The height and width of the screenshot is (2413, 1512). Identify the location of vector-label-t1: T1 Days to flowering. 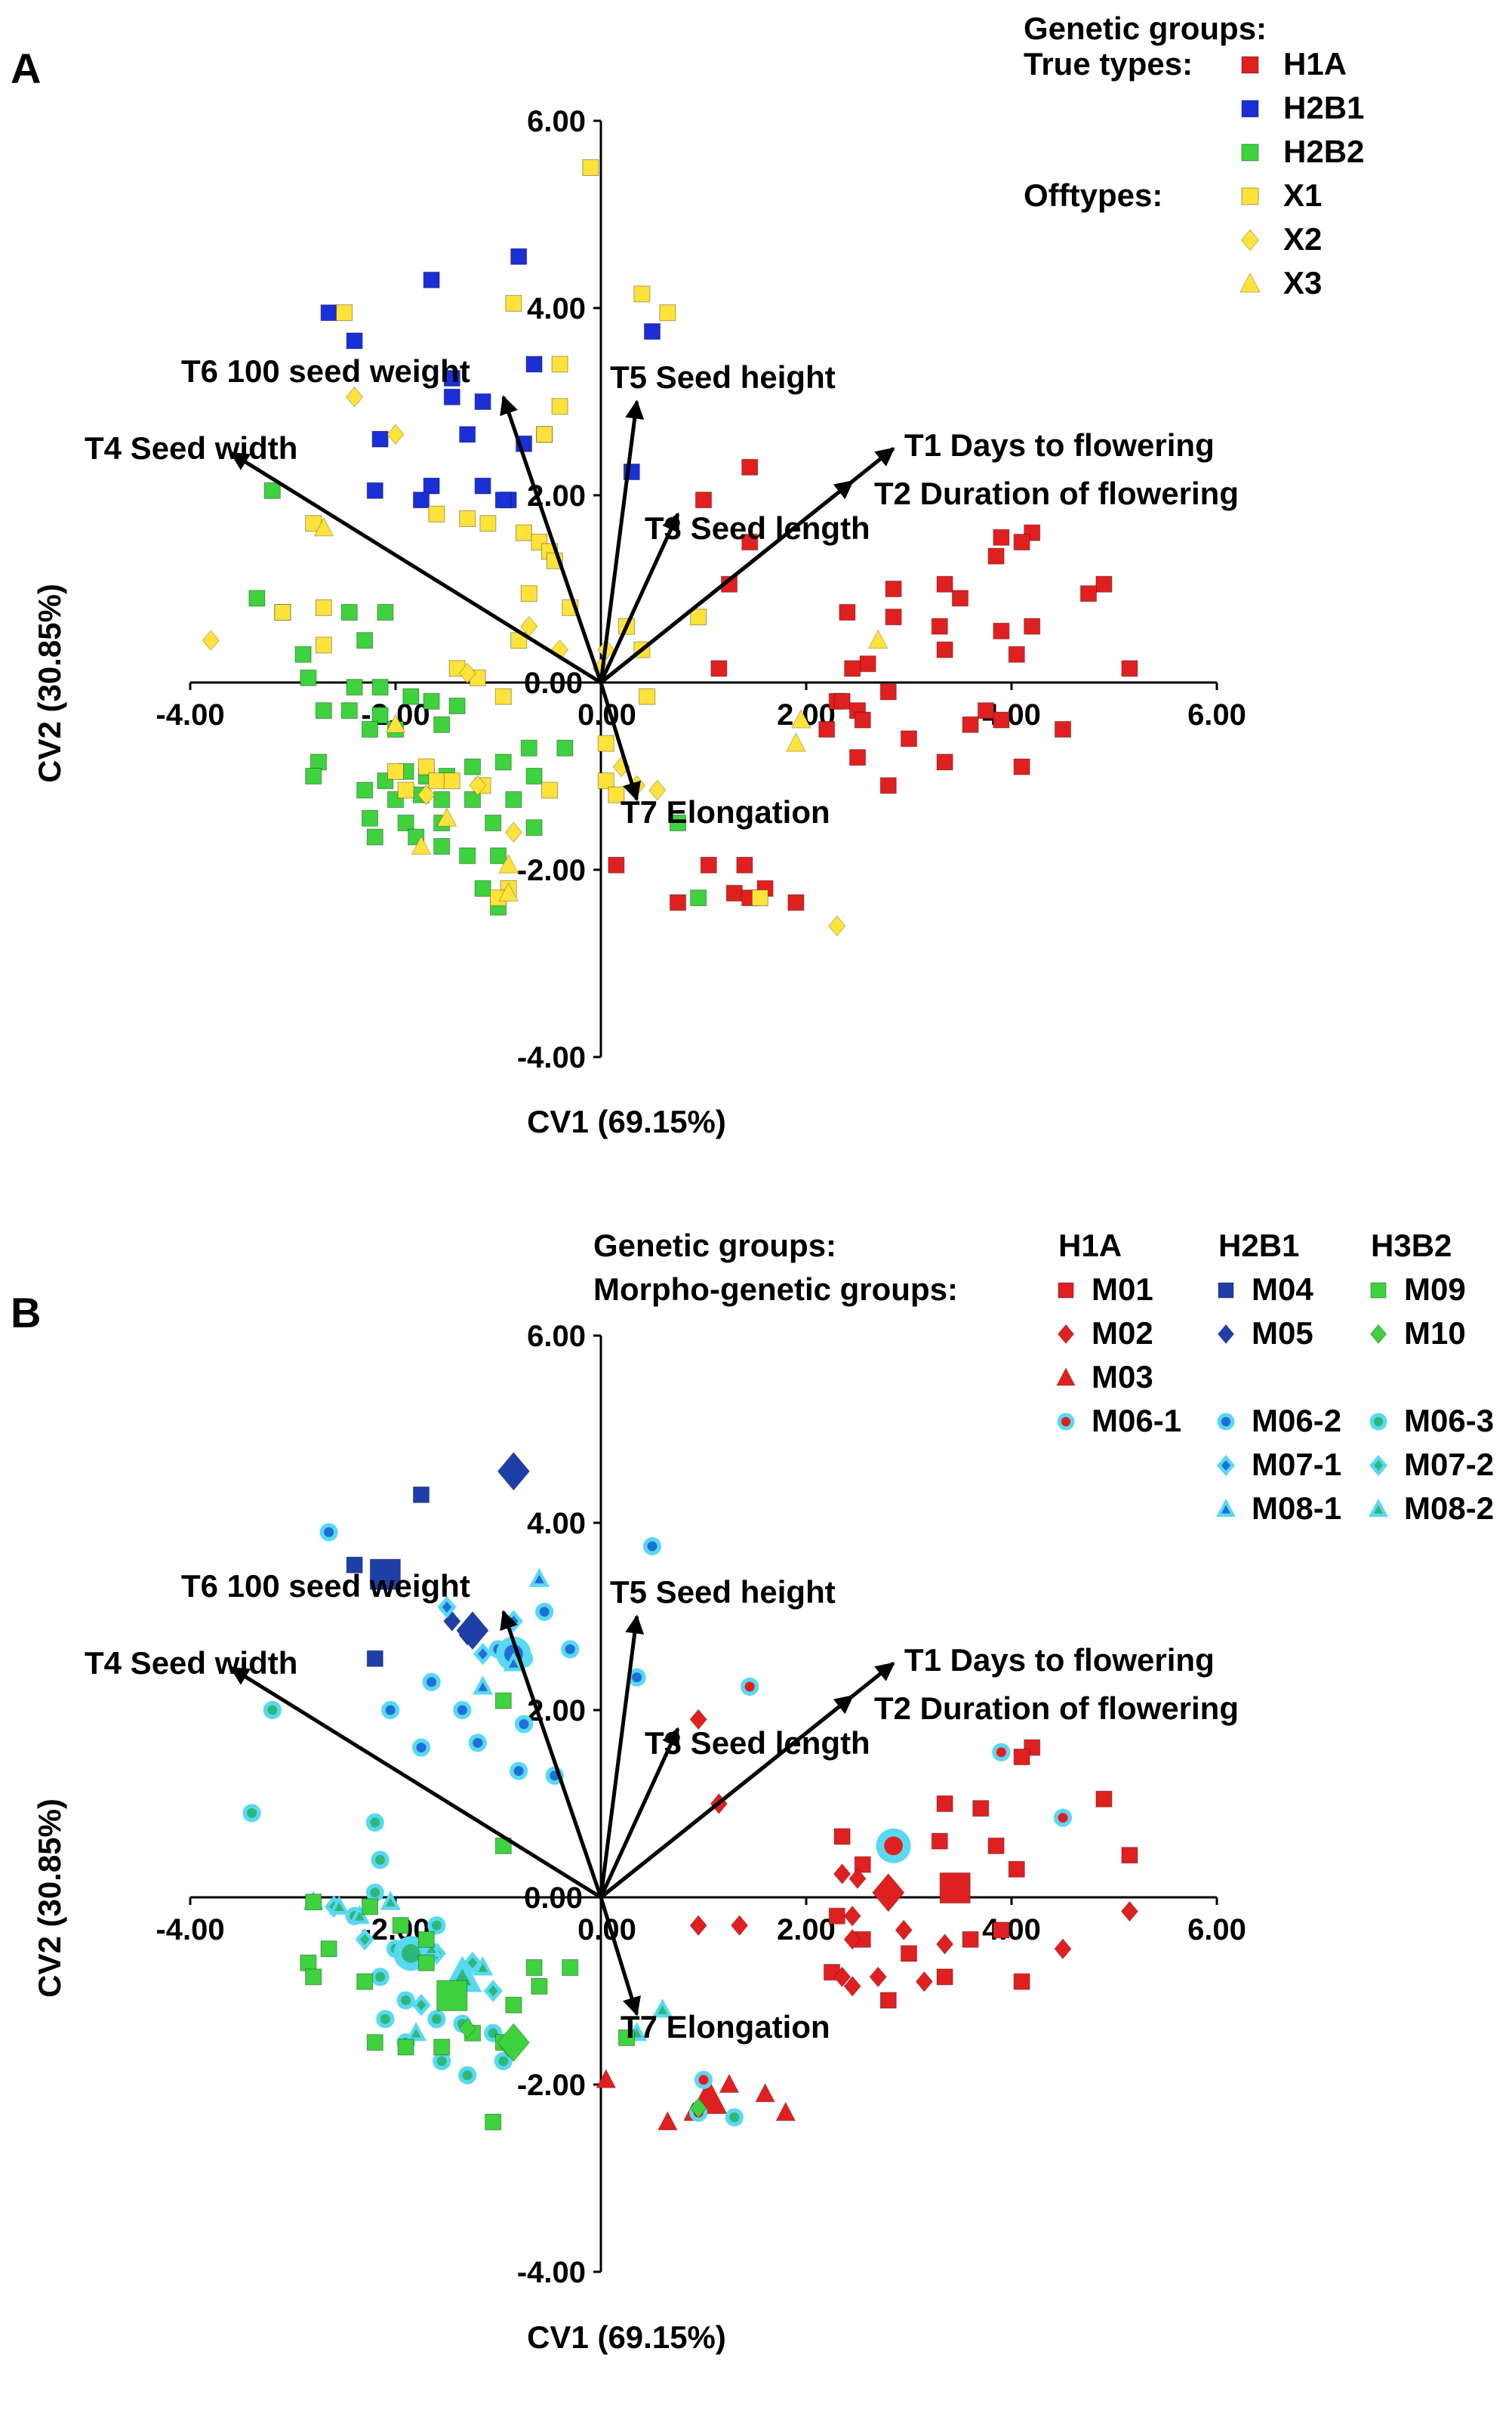
(1059, 445).